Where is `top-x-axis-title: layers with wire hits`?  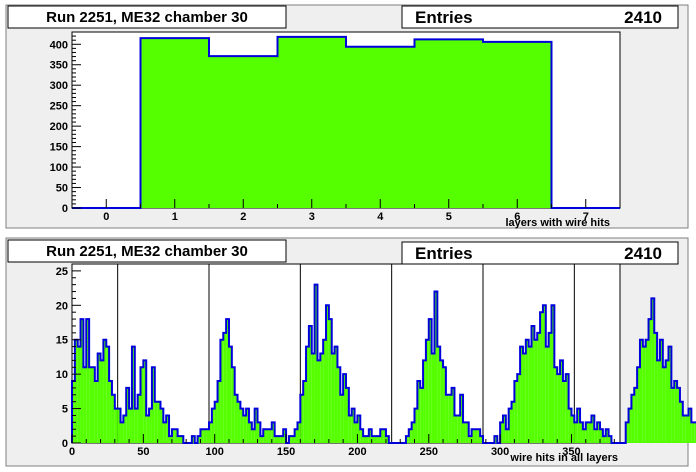
top-x-axis-title: layers with wire hits is located at coordinates (557, 223).